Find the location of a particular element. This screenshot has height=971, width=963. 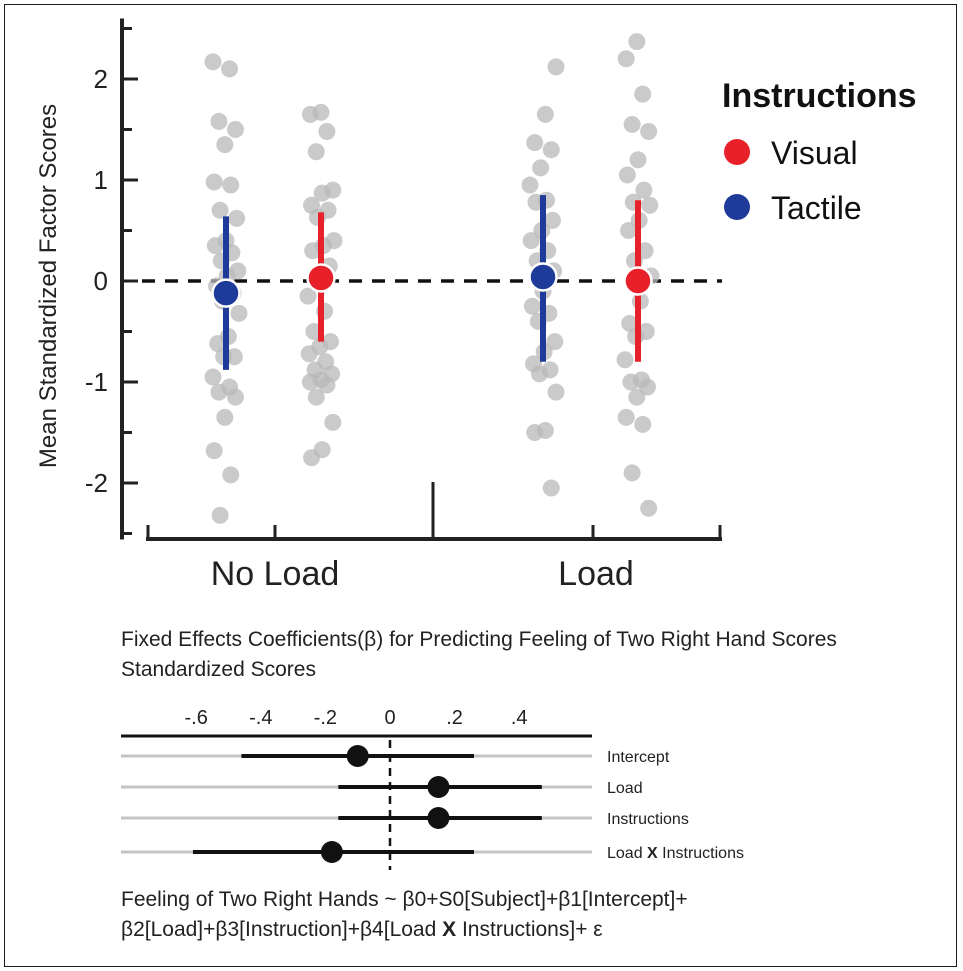

legend-title: Instructions is located at coordinates (819, 96).